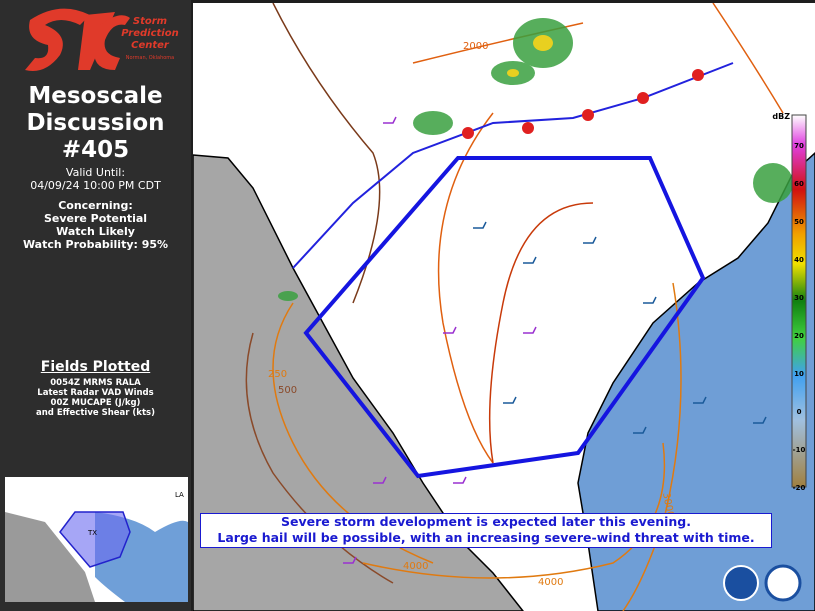 This screenshot has width=815, height=611. What do you see at coordinates (95, 150) in the screenshot?
I see `title-line: #405` at bounding box center [95, 150].